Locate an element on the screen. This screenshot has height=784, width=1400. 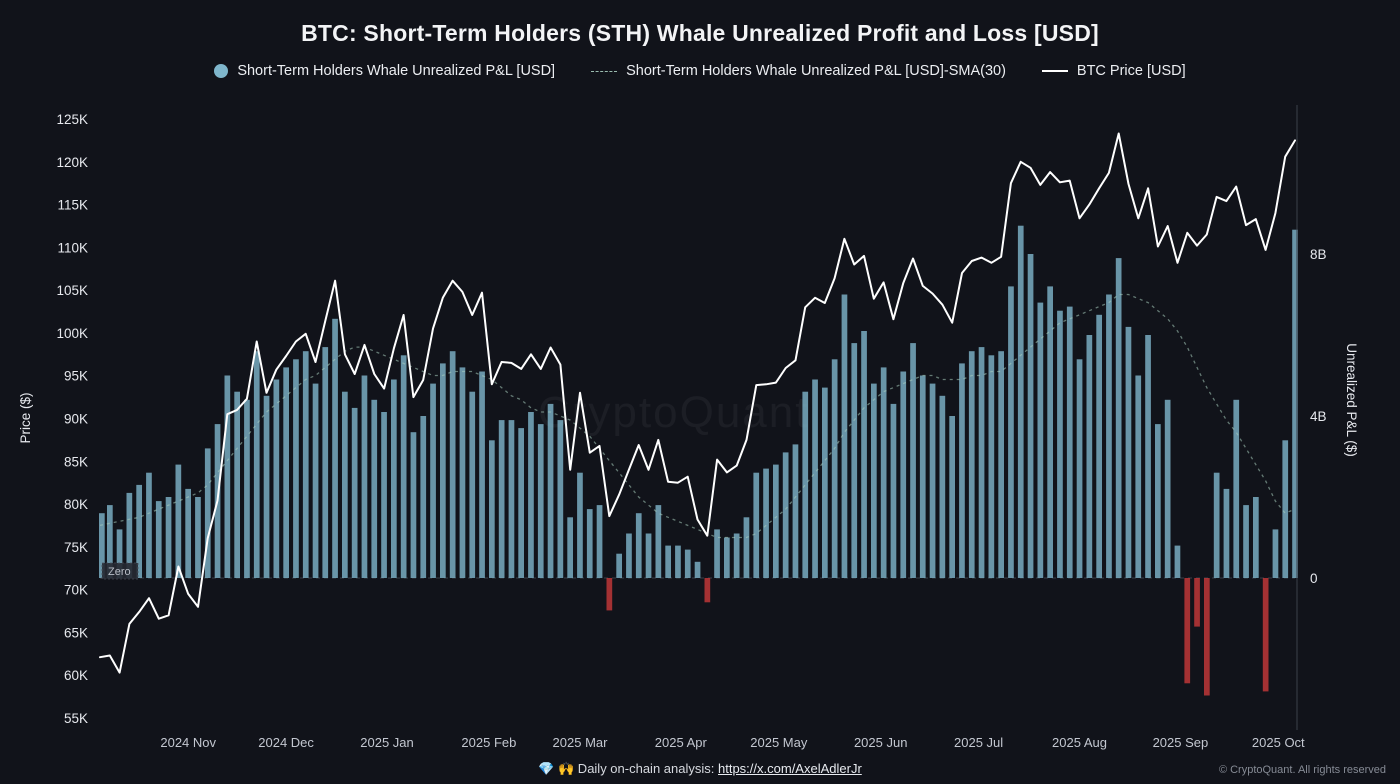
svg-text: 55K is located at coordinates (76, 718).